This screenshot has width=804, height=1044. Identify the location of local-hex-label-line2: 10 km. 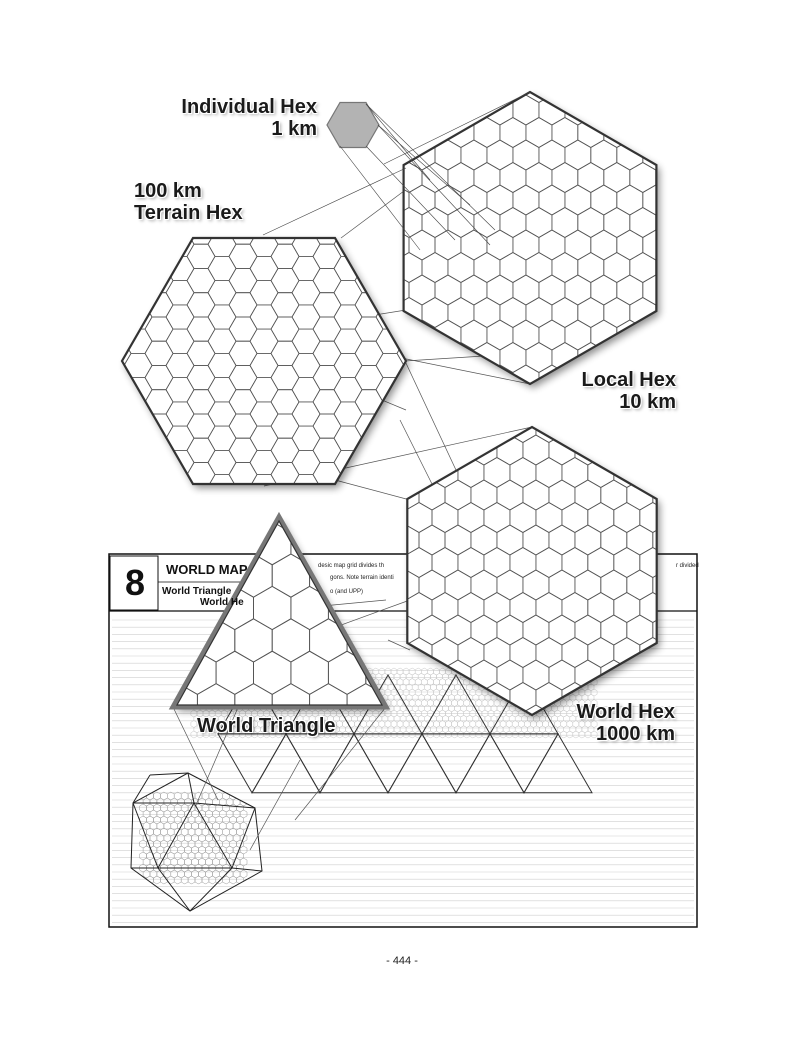
(647, 402).